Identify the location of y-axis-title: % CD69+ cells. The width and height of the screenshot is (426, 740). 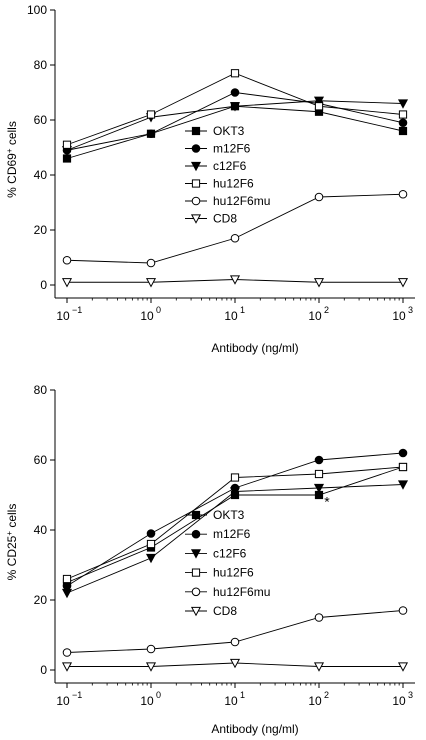
(12, 159).